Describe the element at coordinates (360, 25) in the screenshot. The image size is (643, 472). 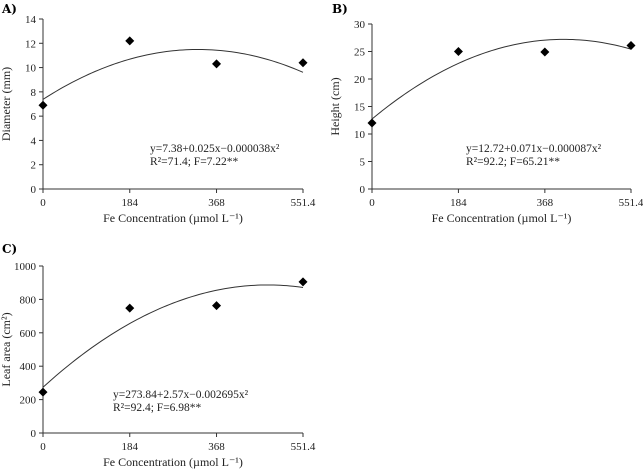
I see `y-tick-label: 30` at that location.